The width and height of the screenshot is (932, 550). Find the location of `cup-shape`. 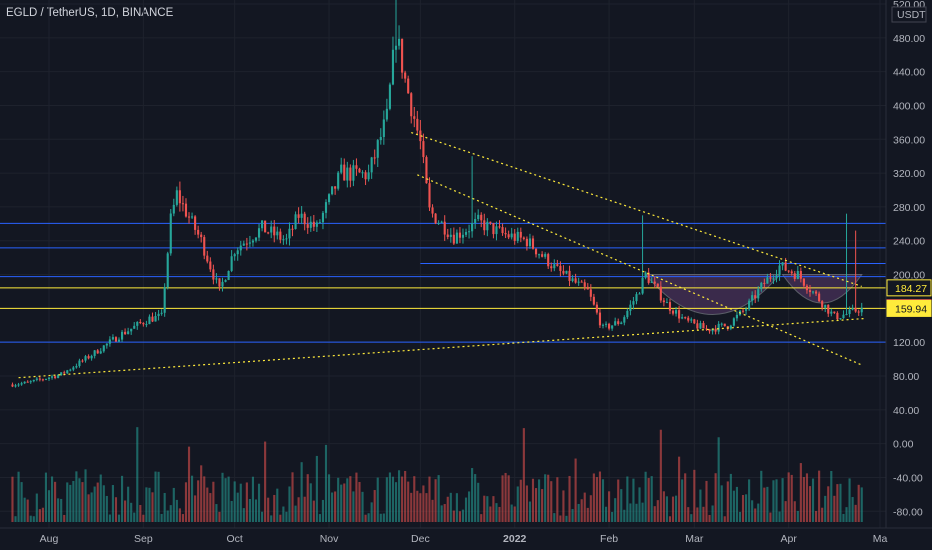

cup-shape is located at coordinates (712, 294).